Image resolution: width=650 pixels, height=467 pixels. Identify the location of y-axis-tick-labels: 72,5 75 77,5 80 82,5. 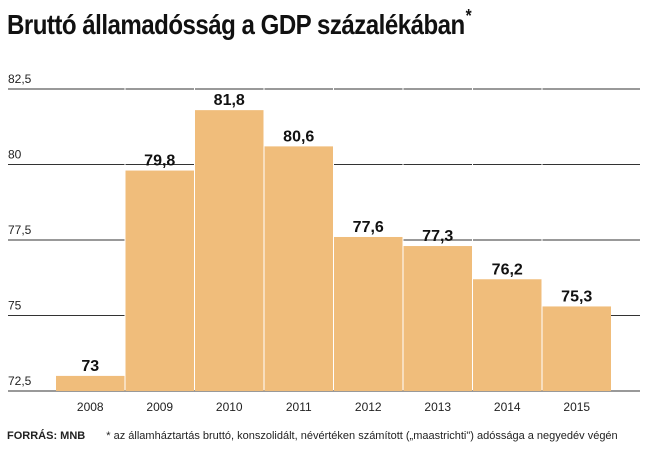
(20, 230).